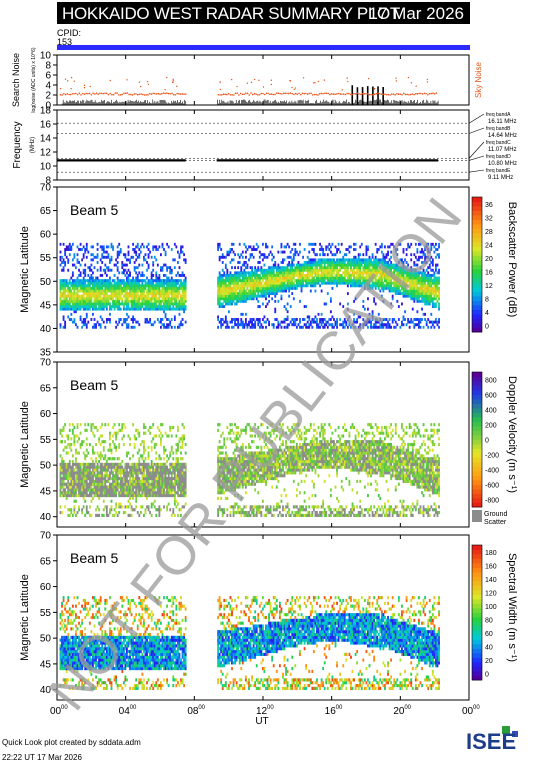 The height and width of the screenshot is (762, 536). Describe the element at coordinates (46, 329) in the screenshot. I see `power-ytick-label: 40` at that location.